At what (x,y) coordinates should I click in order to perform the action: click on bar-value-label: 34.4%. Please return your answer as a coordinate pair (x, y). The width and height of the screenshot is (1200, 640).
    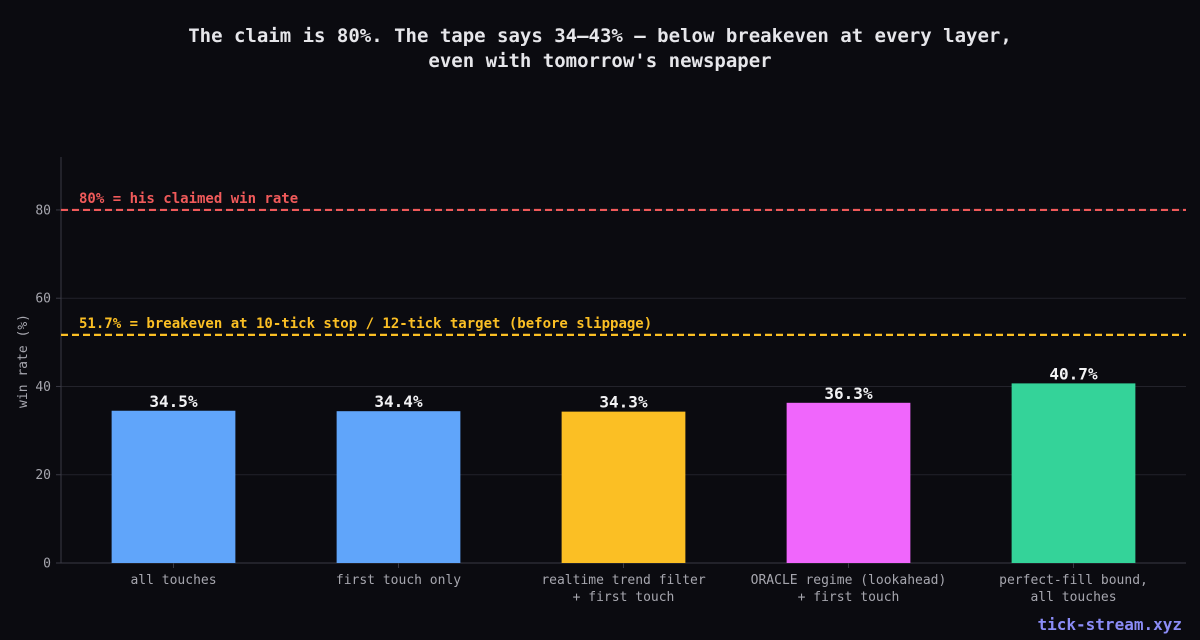
    Looking at the image, I should click on (398, 401).